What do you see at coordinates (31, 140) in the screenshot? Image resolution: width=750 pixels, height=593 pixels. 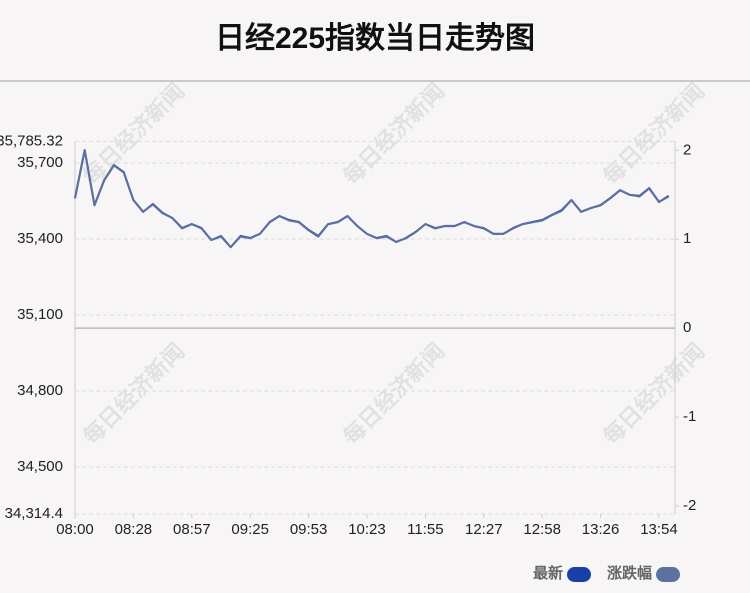 I see `y-tick-label: 35,785.32` at bounding box center [31, 140].